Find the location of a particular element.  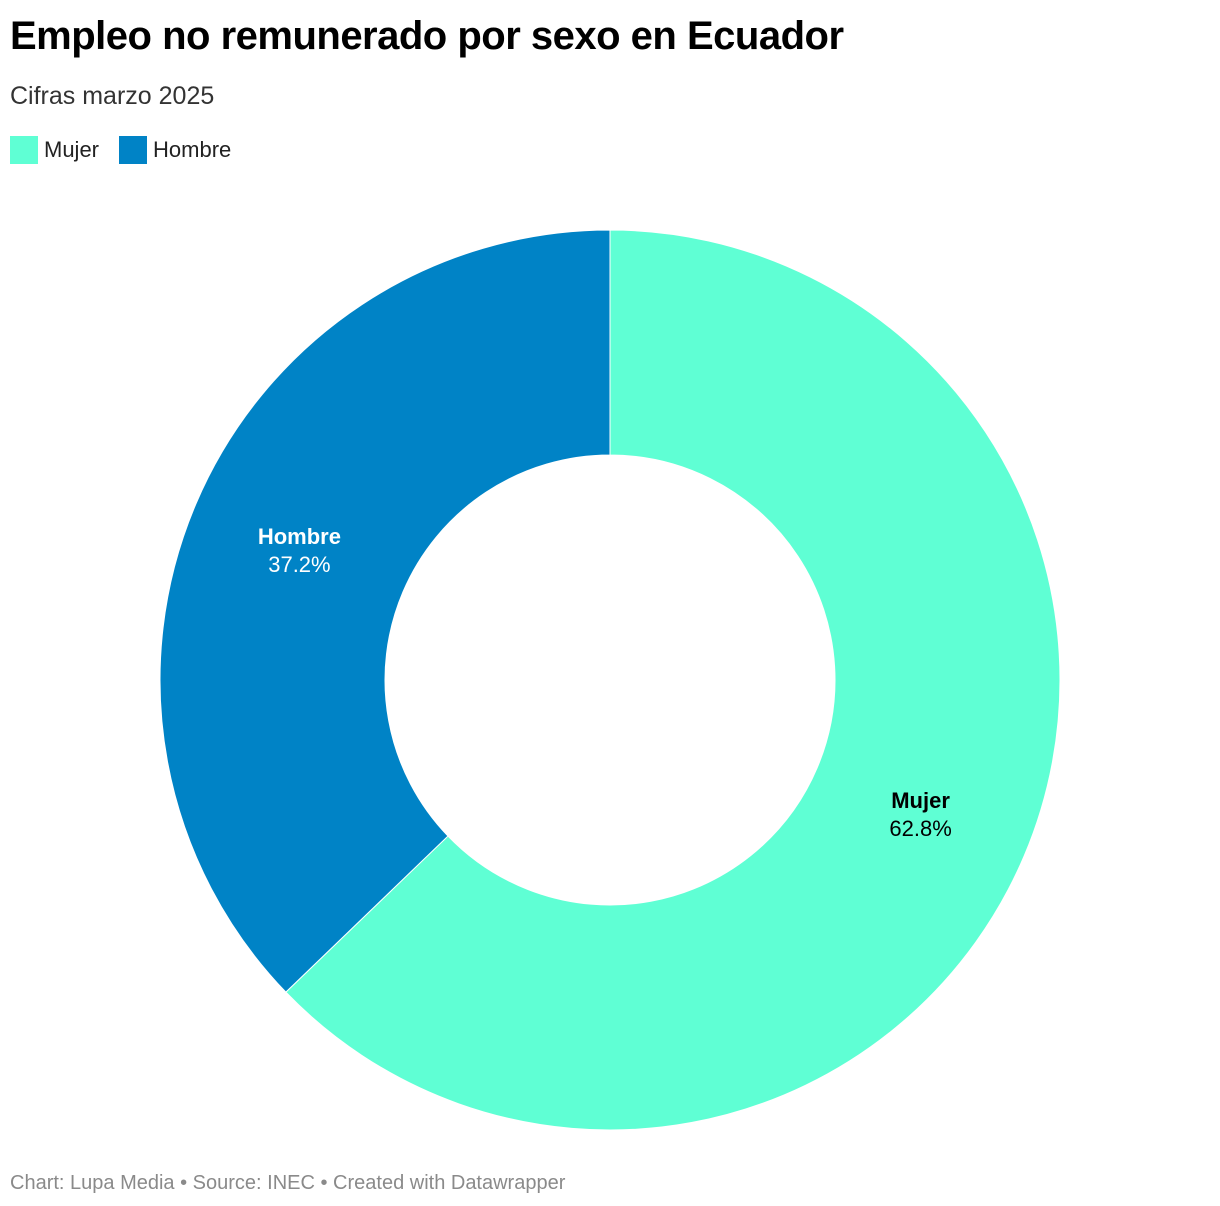

slice-label-hombre: Hombre is located at coordinates (299, 536).